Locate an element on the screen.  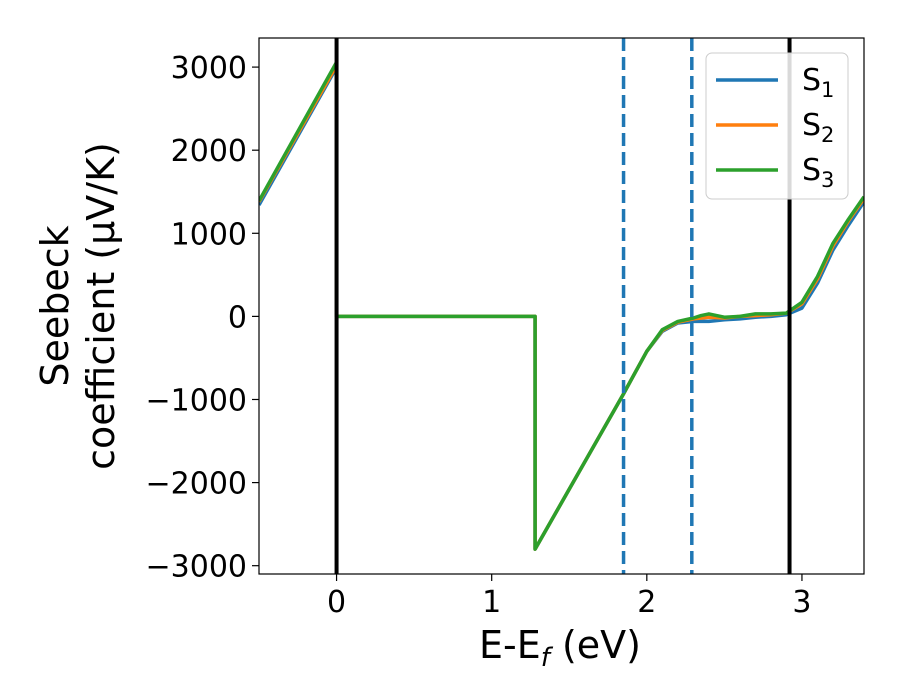
y-tick-label: −1000 is located at coordinates (196, 400).